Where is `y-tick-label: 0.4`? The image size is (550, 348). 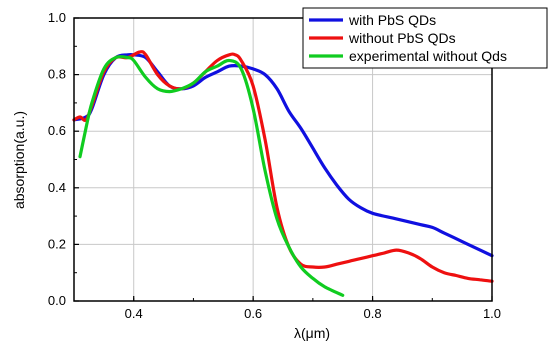 y-tick-label: 0.4 is located at coordinates (57, 187).